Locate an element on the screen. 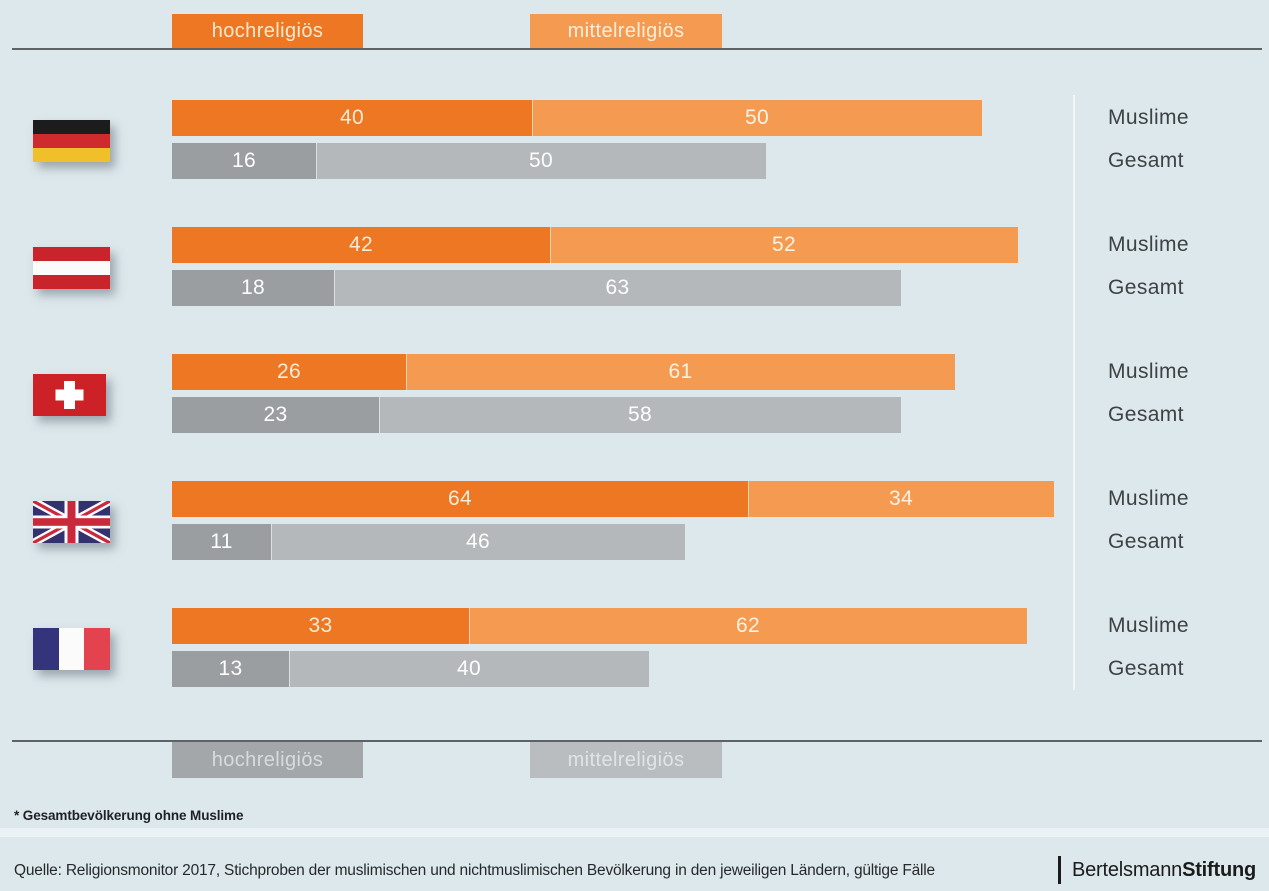 Image resolution: width=1269 pixels, height=891 pixels. muslime-bar-switzerland-mittelreligiös: 61 is located at coordinates (680, 372).